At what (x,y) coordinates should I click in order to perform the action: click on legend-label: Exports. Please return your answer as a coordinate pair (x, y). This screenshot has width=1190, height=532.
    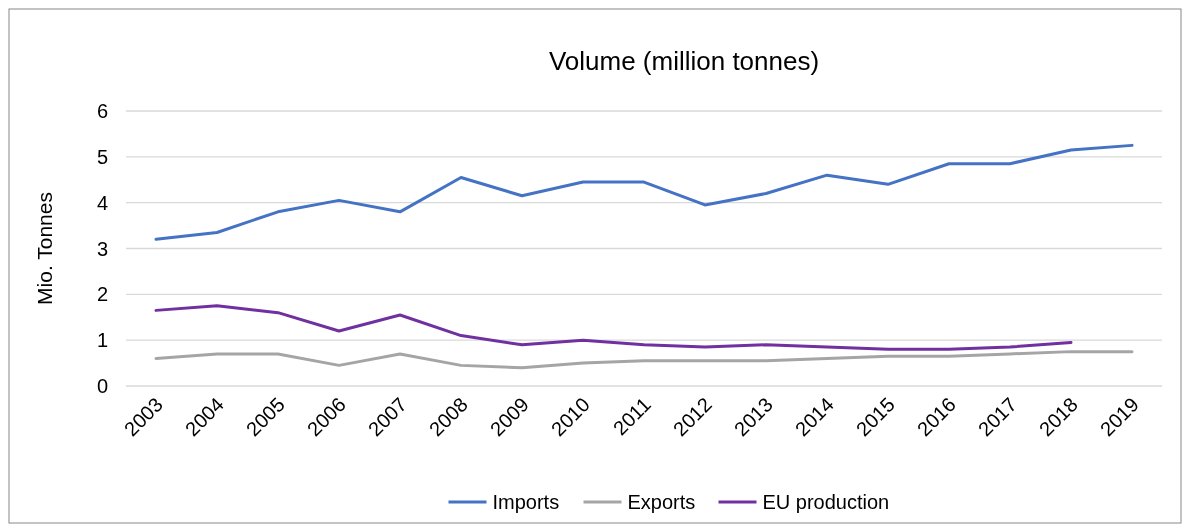
    Looking at the image, I should click on (661, 502).